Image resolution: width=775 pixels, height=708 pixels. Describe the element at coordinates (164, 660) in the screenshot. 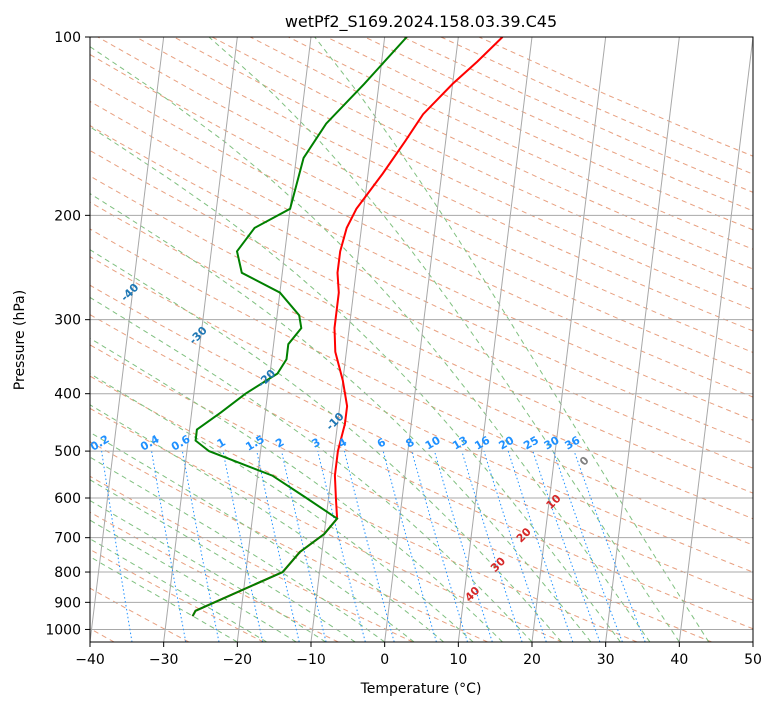

I see `x-tick-label: −30` at that location.